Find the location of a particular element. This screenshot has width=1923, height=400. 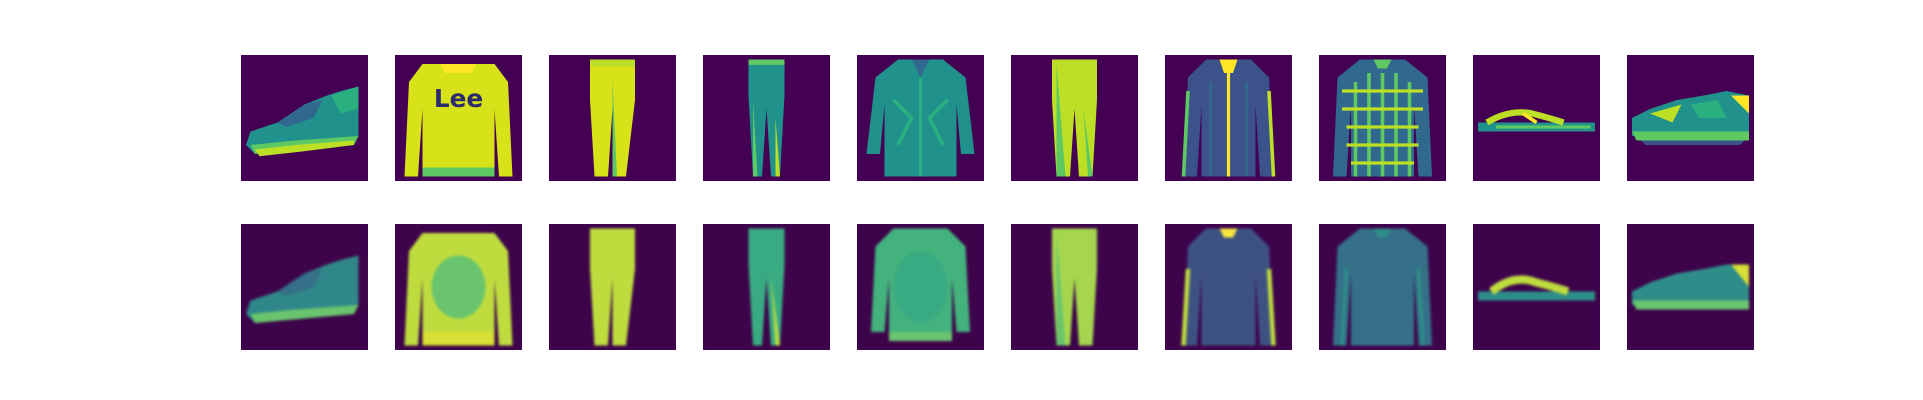

tile-coat-original is located at coordinates (1228, 118).